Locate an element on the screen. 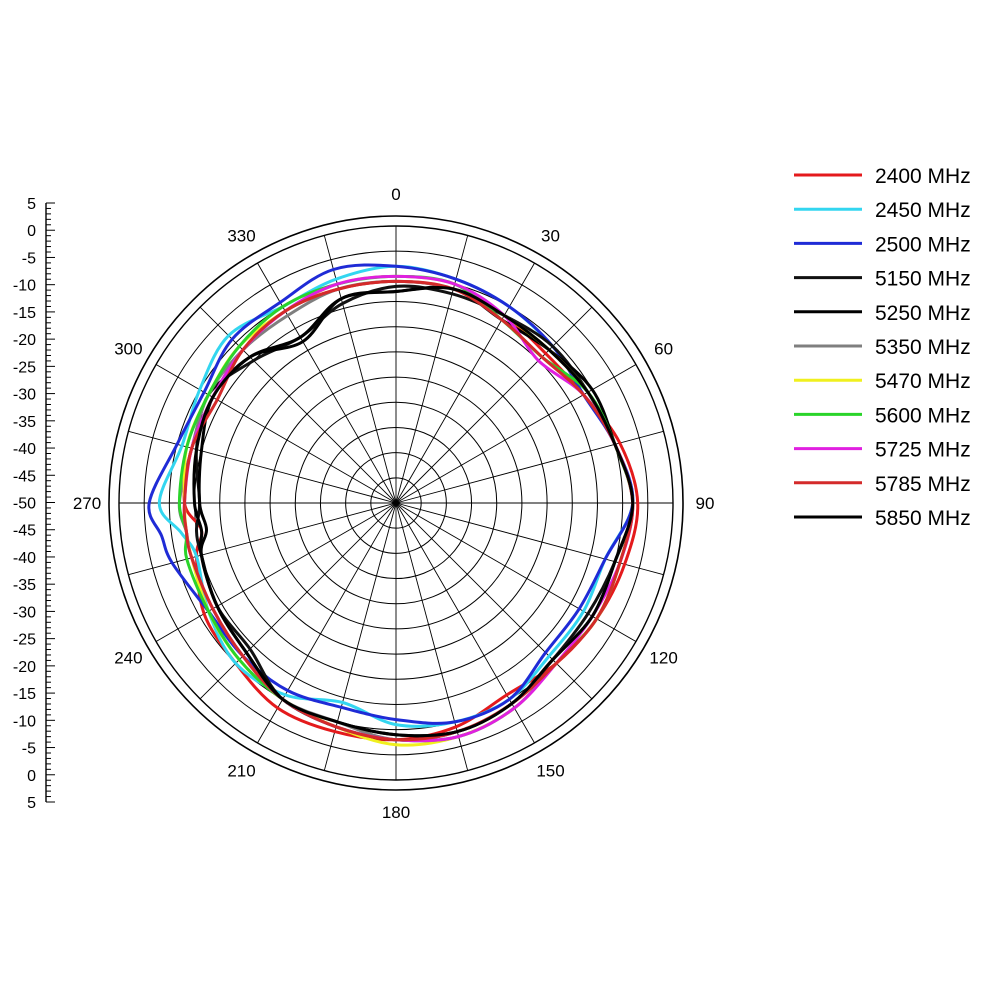  legend-label: 5600 MHz is located at coordinates (923, 415).